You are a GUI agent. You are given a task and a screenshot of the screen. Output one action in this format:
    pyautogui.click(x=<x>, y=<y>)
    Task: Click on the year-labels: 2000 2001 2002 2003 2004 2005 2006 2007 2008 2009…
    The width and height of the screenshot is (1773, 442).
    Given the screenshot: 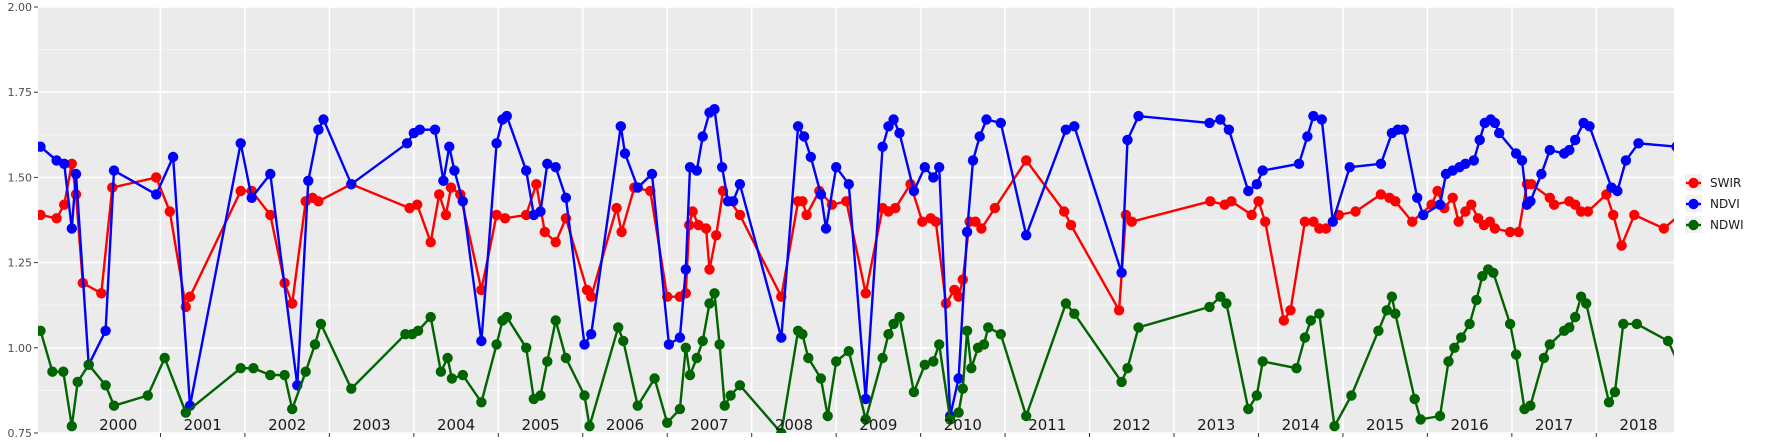 What is the action you would take?
    pyautogui.click(x=878, y=425)
    